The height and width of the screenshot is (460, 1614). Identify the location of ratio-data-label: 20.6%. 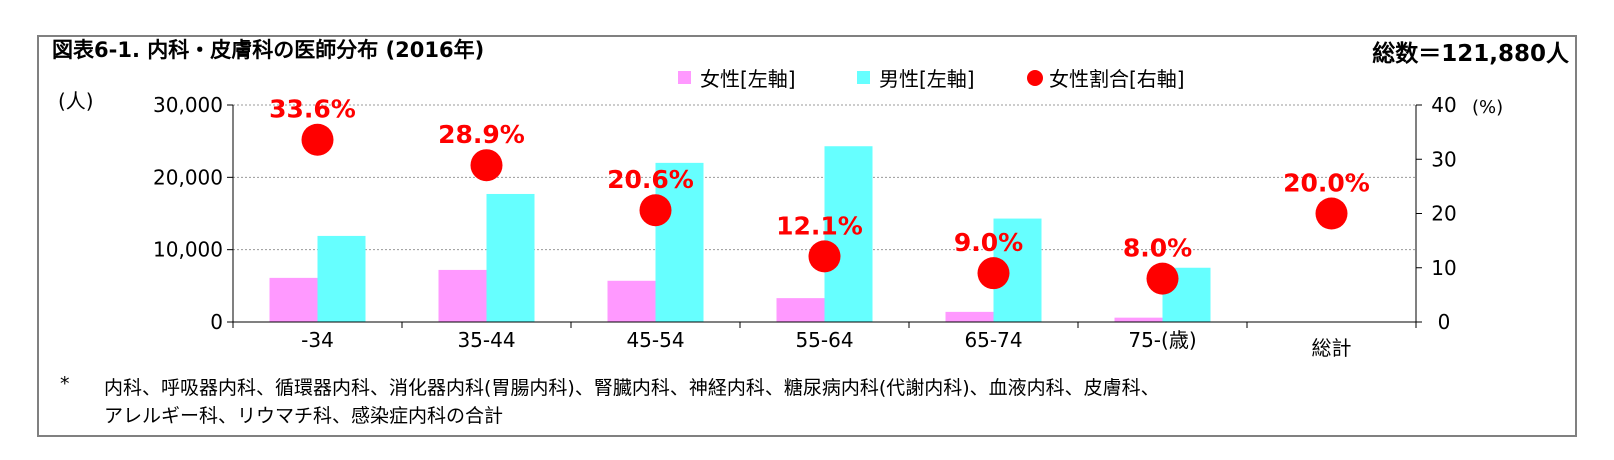
(650, 179).